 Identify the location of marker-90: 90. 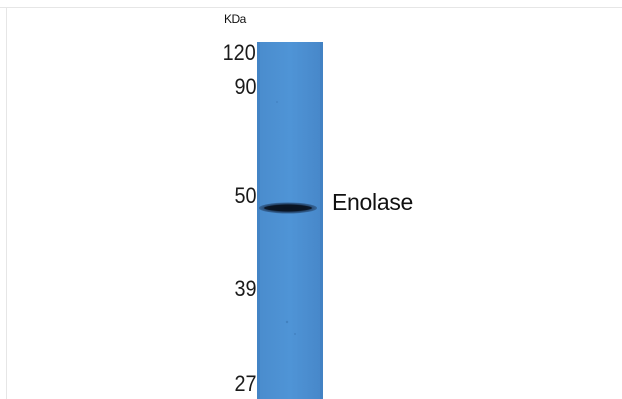
(244, 86).